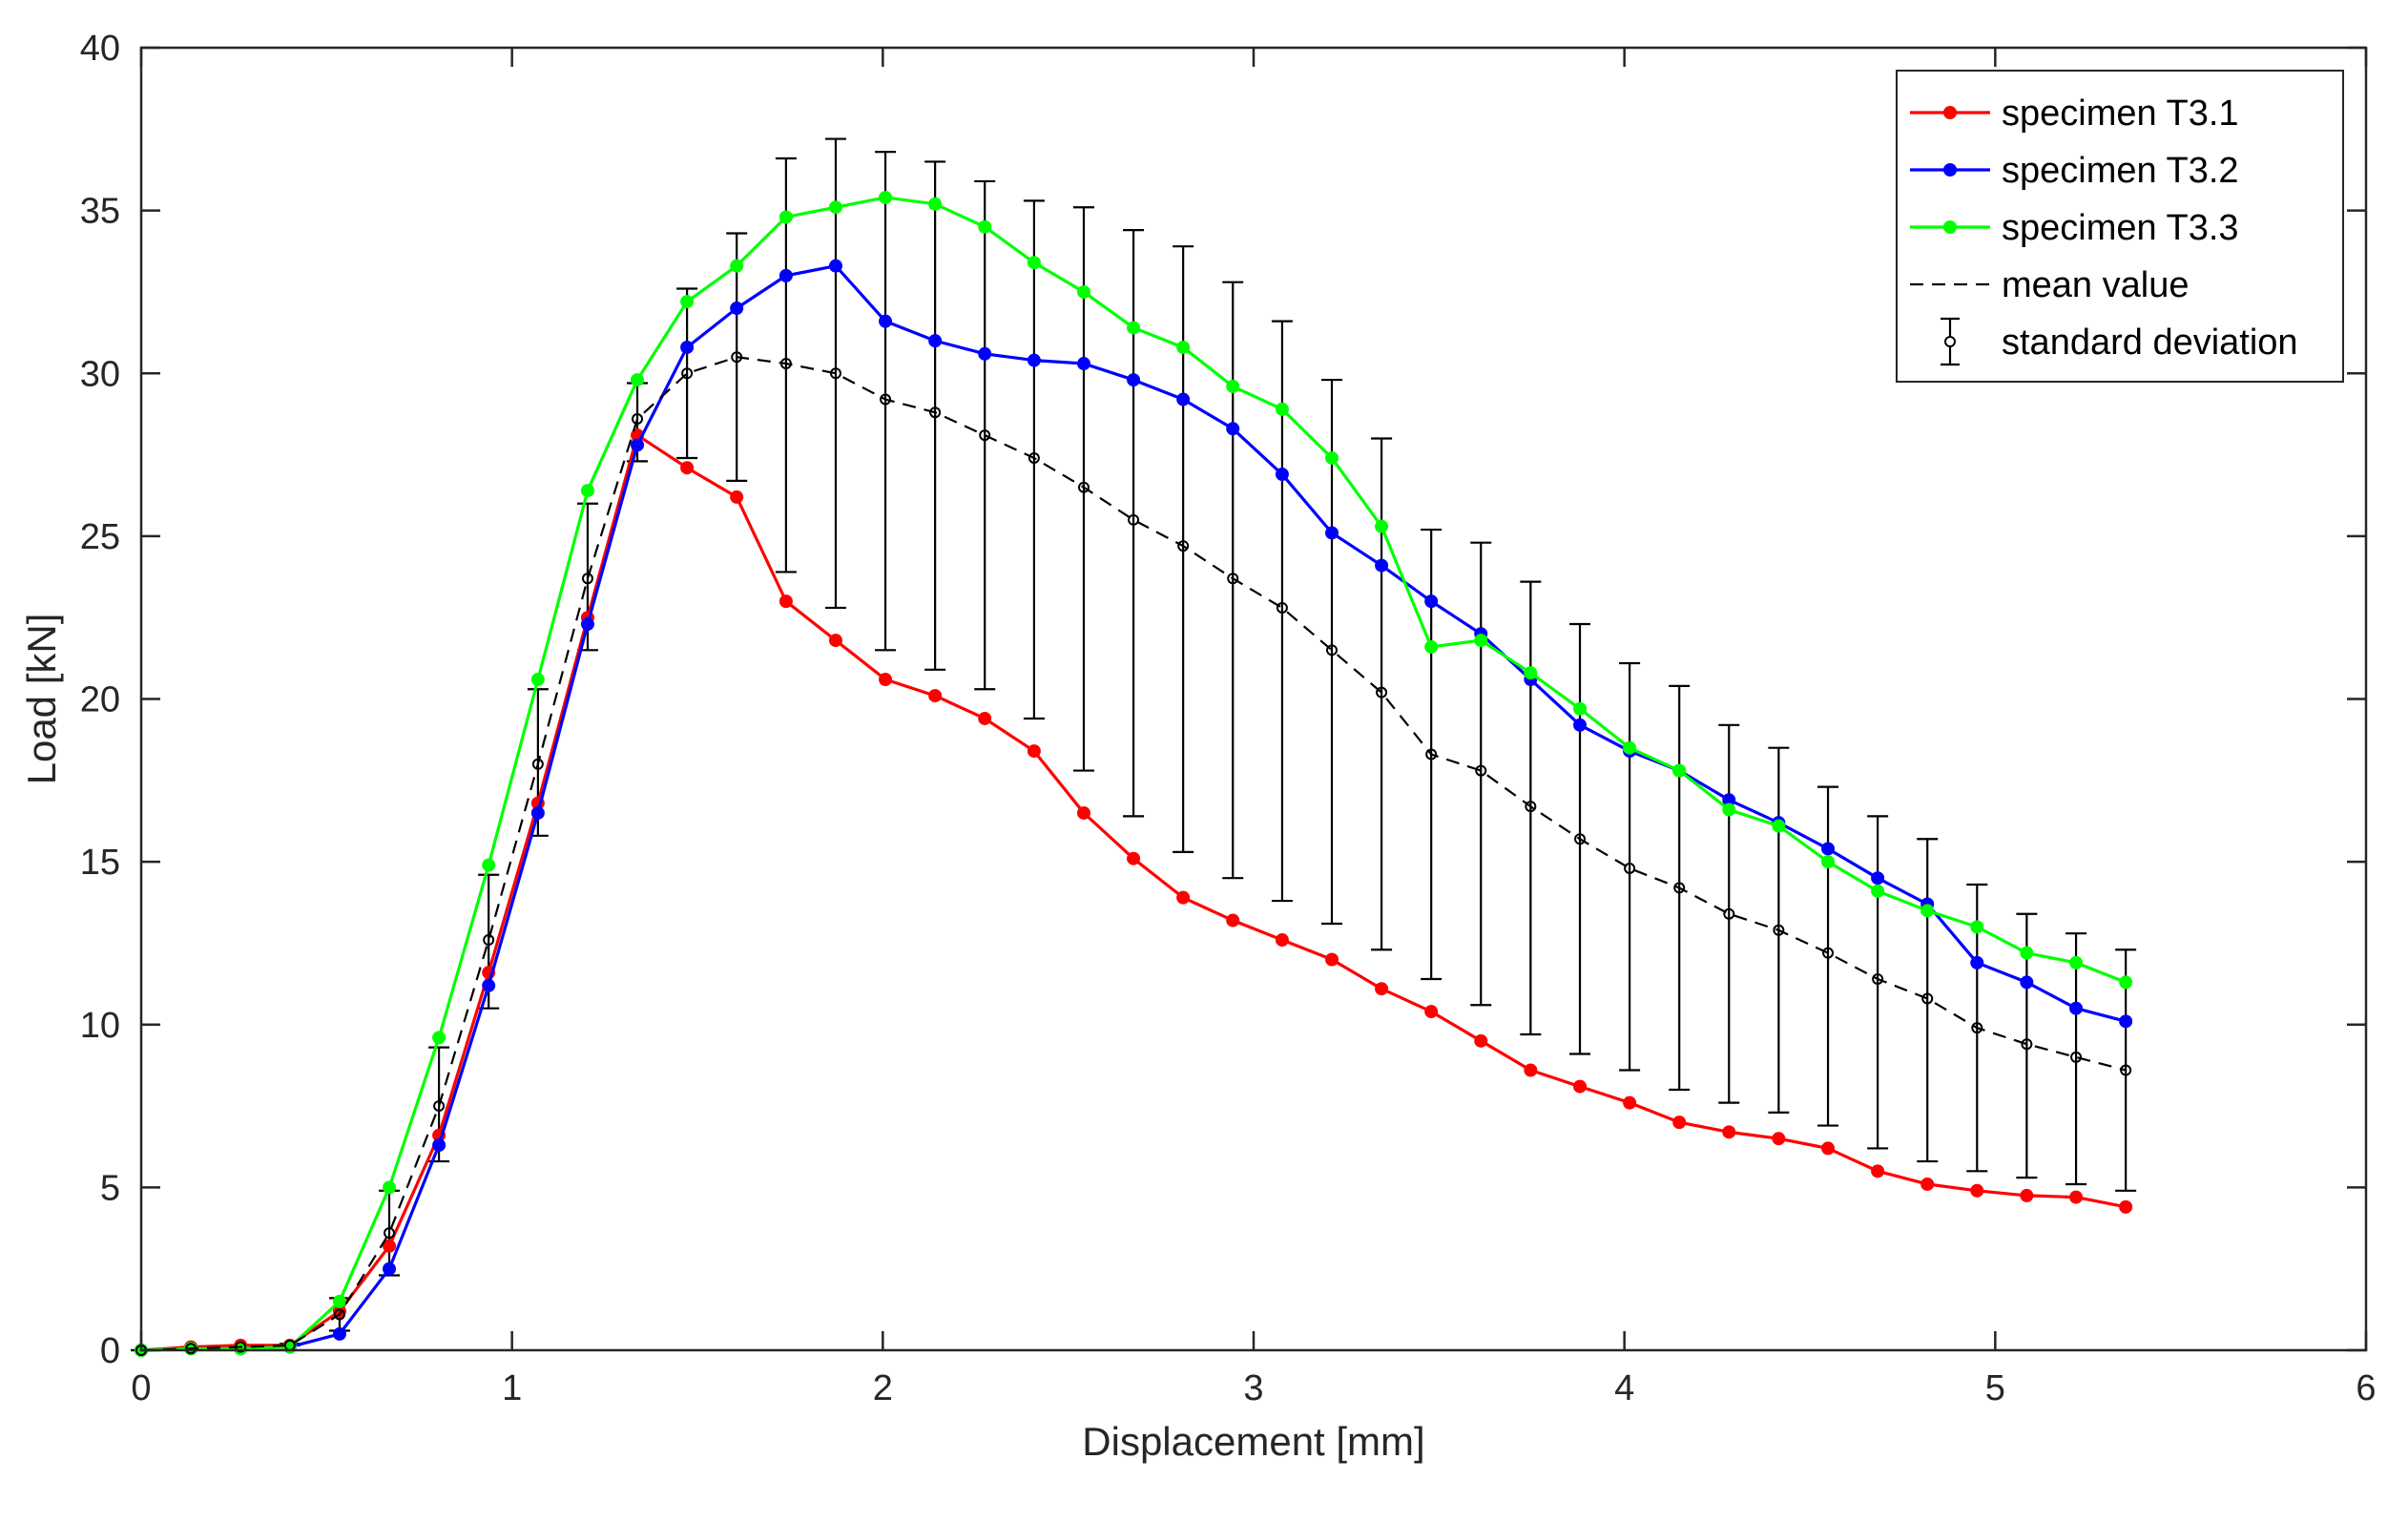 This screenshot has width=2408, height=1522. What do you see at coordinates (100, 49) in the screenshot?
I see `y-tick-label: 40` at bounding box center [100, 49].